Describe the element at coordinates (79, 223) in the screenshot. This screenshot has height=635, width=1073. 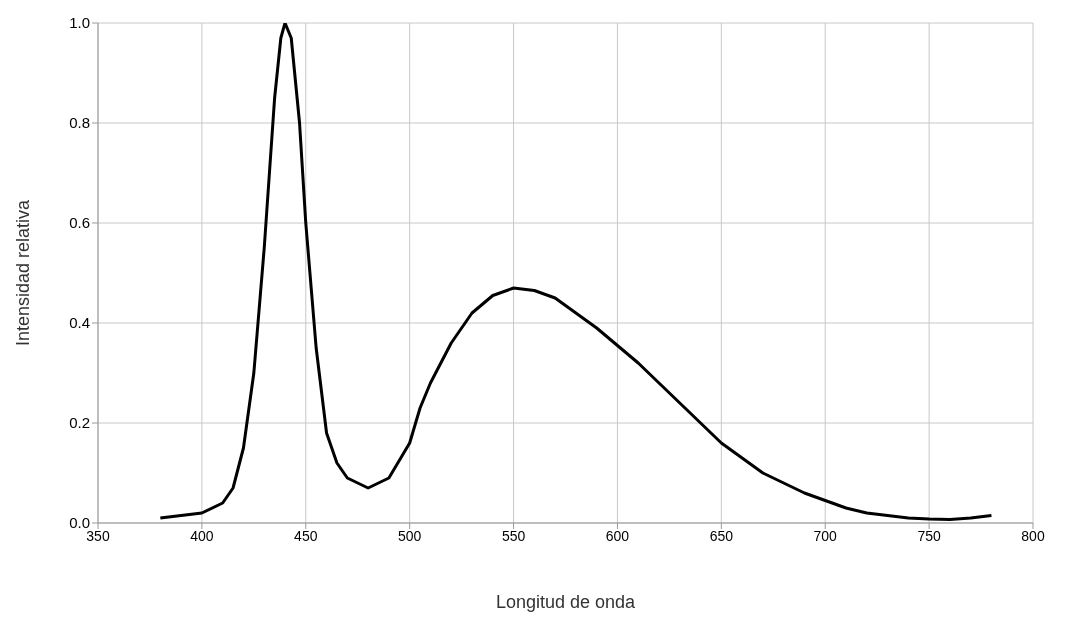
I see `y-tick-label: 0.6` at that location.